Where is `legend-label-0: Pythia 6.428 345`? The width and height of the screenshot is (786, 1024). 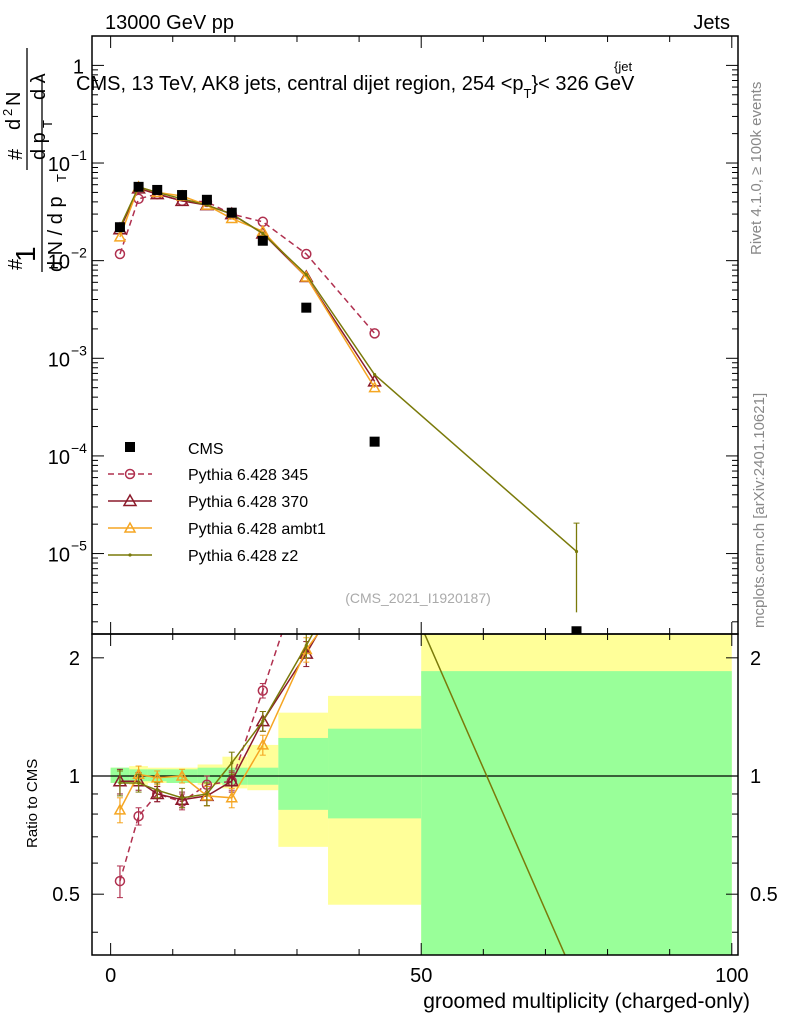
legend-label-0: Pythia 6.428 345 is located at coordinates (248, 475).